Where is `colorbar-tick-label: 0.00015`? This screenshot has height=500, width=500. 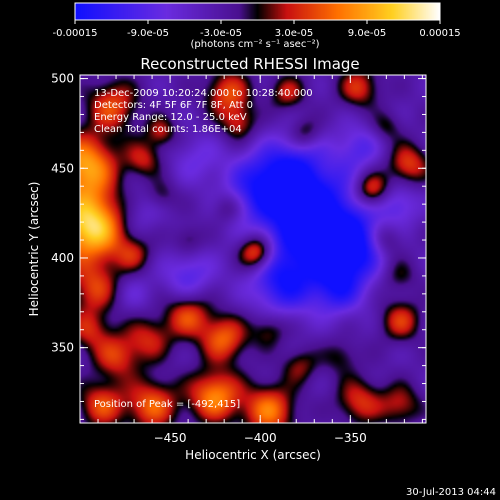
colorbar-tick-label: 0.00015 is located at coordinates (439, 33).